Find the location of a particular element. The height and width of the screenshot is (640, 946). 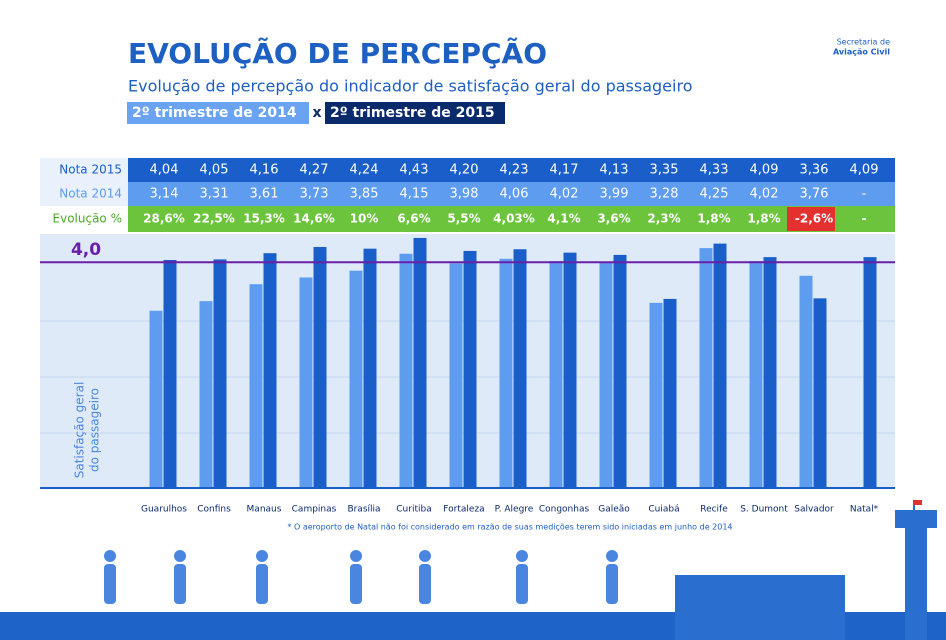

x-tick-label: S. Dumont is located at coordinates (764, 510).